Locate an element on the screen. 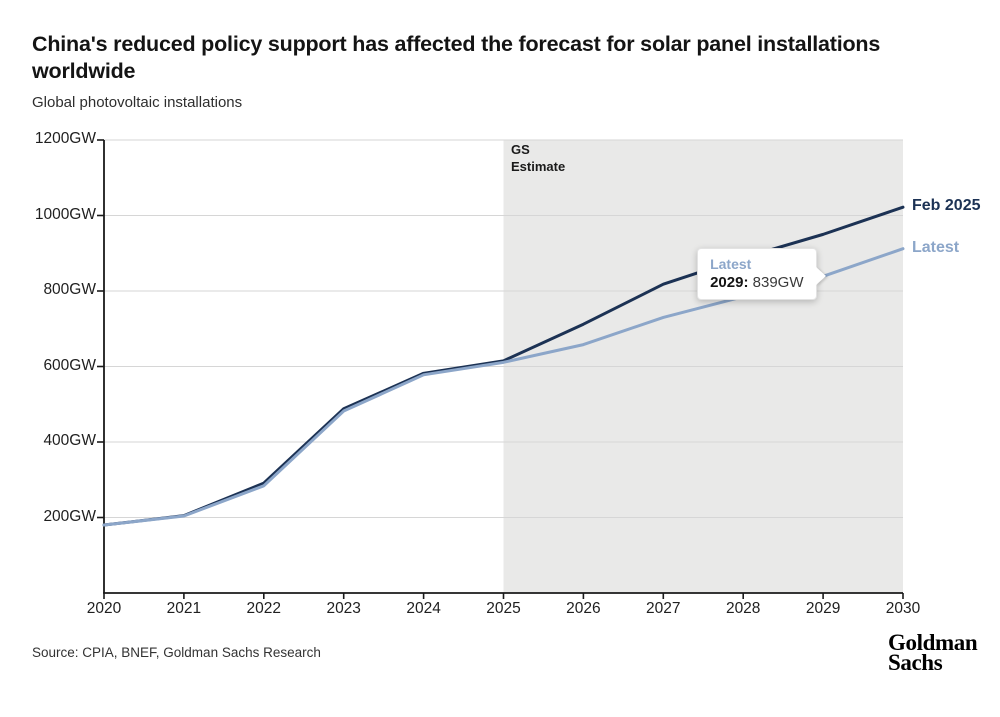  x-axis-label: 2022 is located at coordinates (264, 608).